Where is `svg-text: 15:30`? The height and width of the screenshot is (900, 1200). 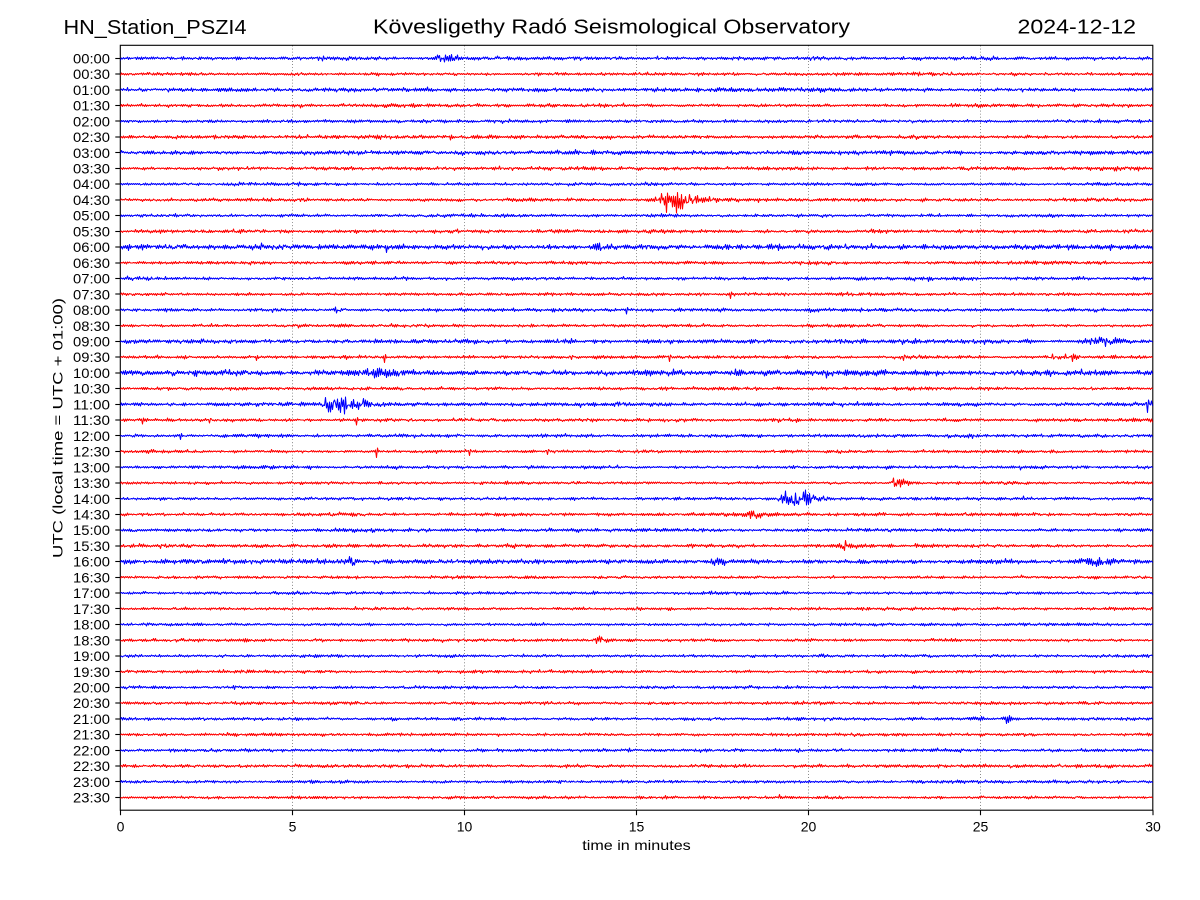 svg-text: 15:30 is located at coordinates (91, 546).